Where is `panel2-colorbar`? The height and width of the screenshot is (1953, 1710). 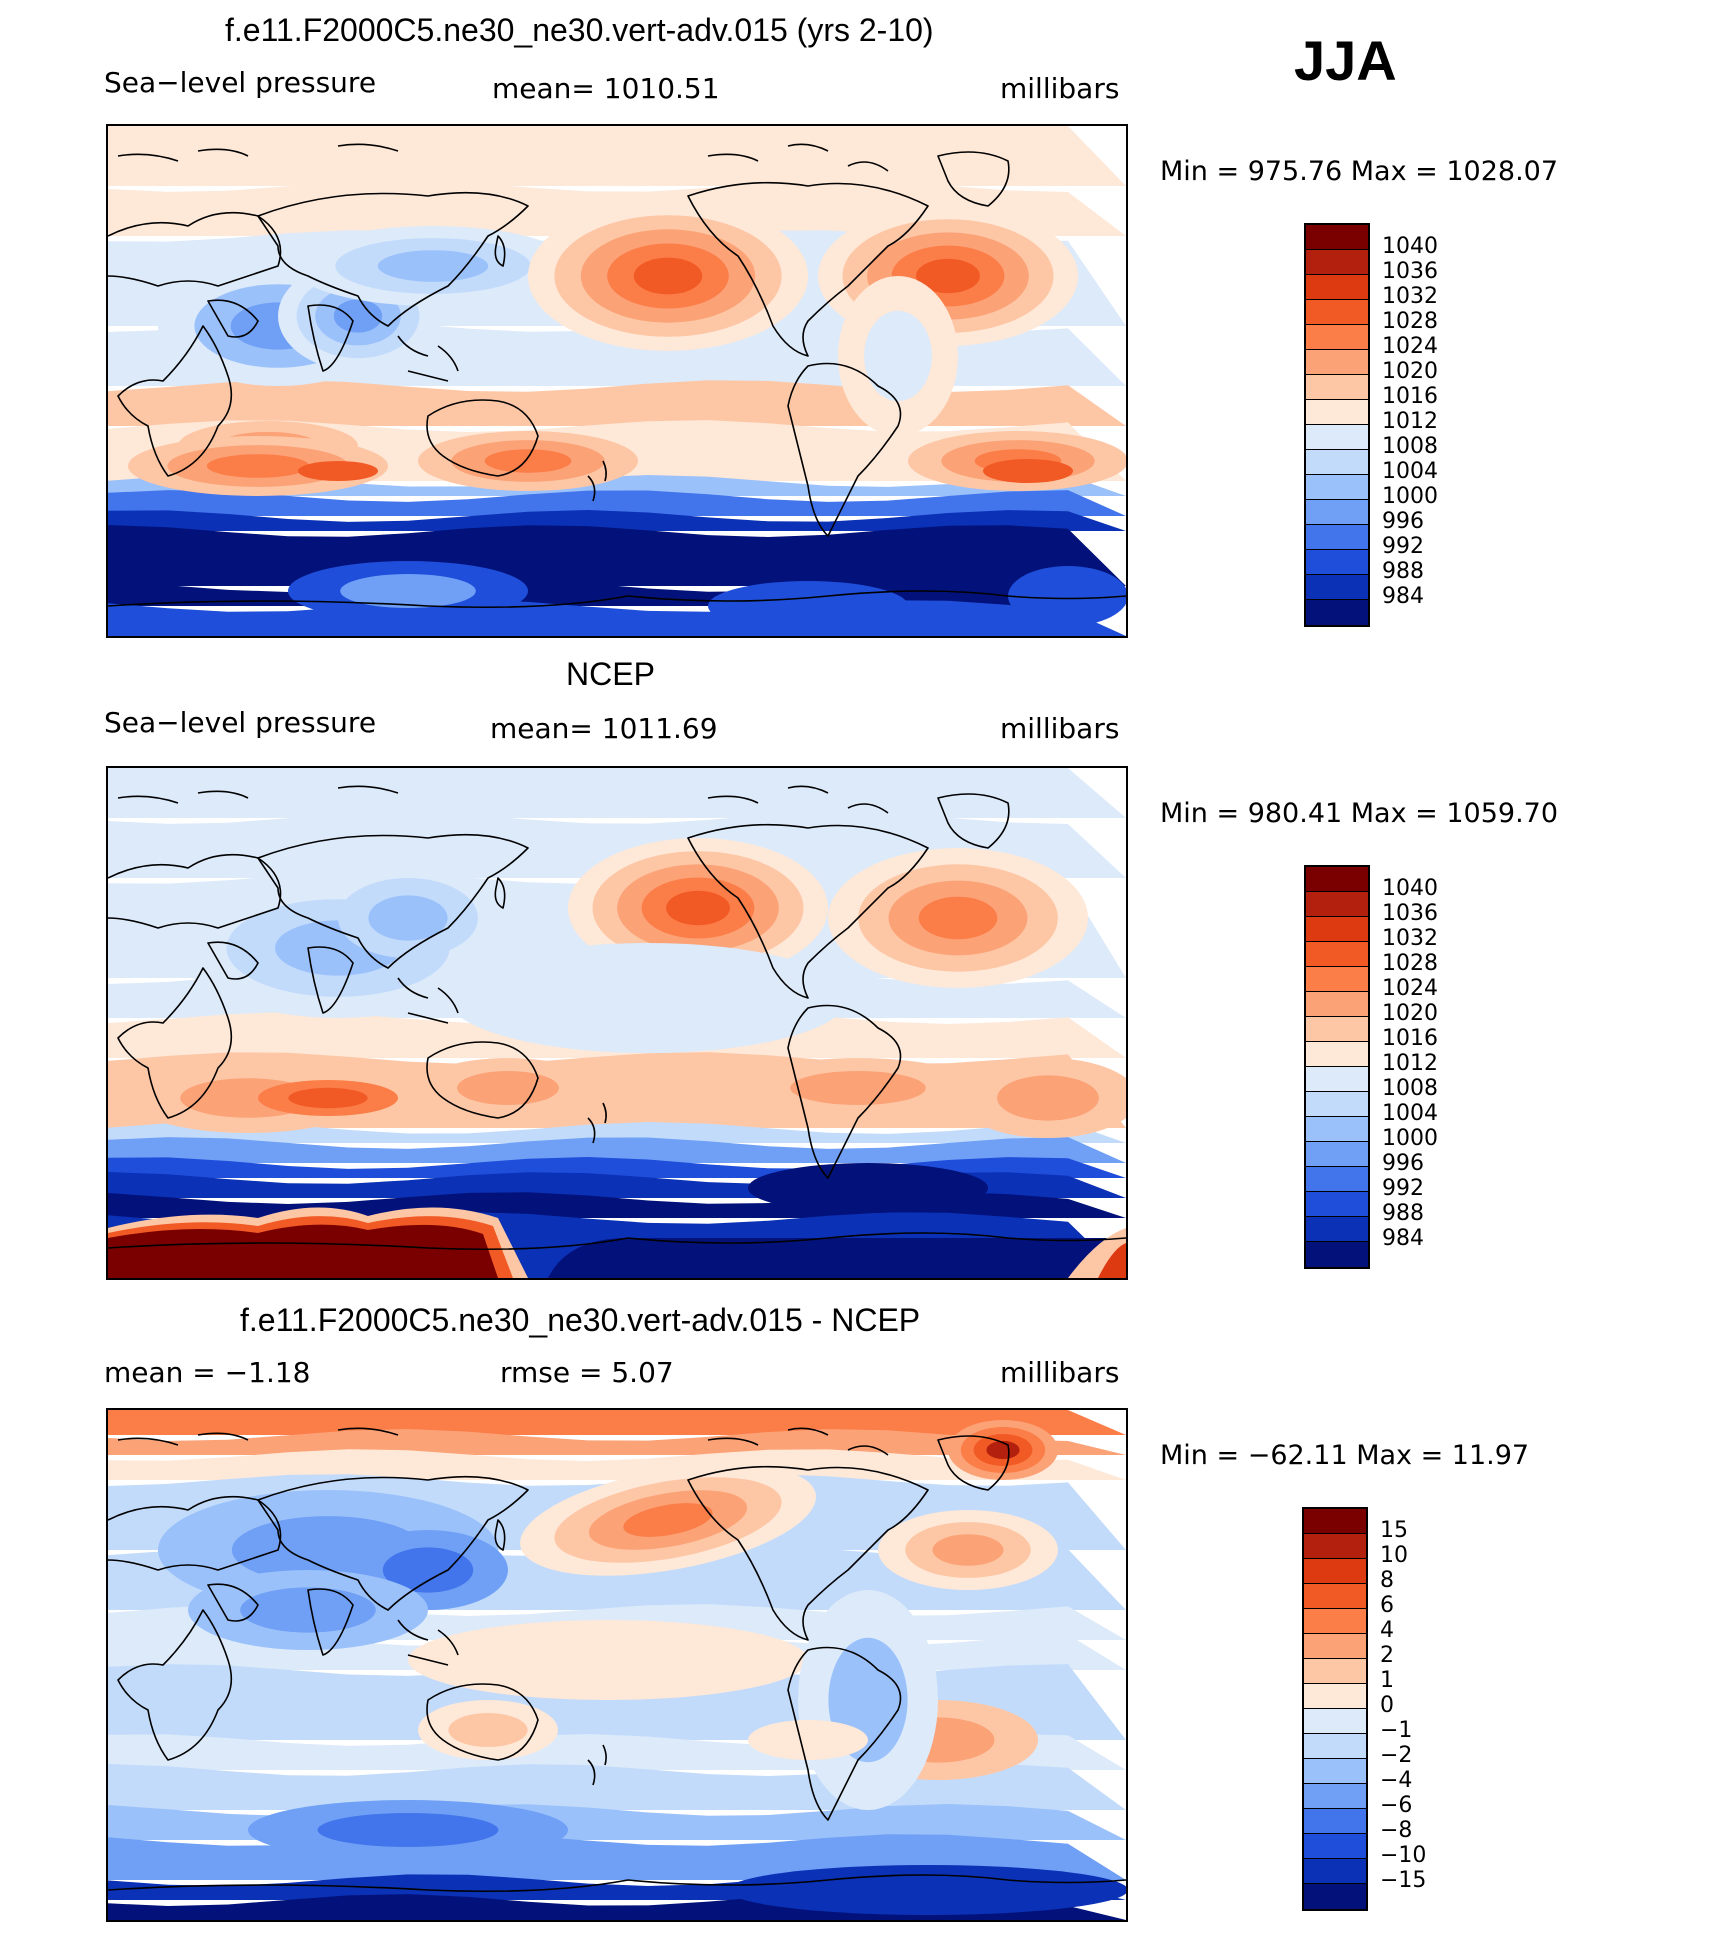 panel2-colorbar is located at coordinates (1337, 1067).